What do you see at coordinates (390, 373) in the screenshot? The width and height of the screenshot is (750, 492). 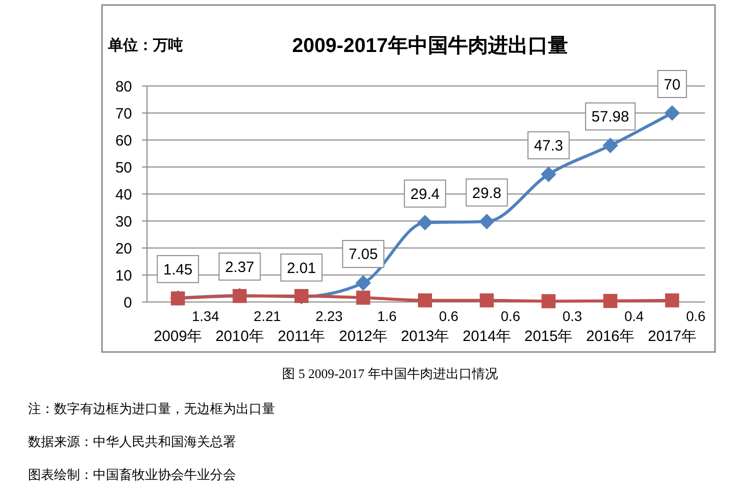 I see `caption: 图 5 2009-2017 年中国牛肉进出口情况` at bounding box center [390, 373].